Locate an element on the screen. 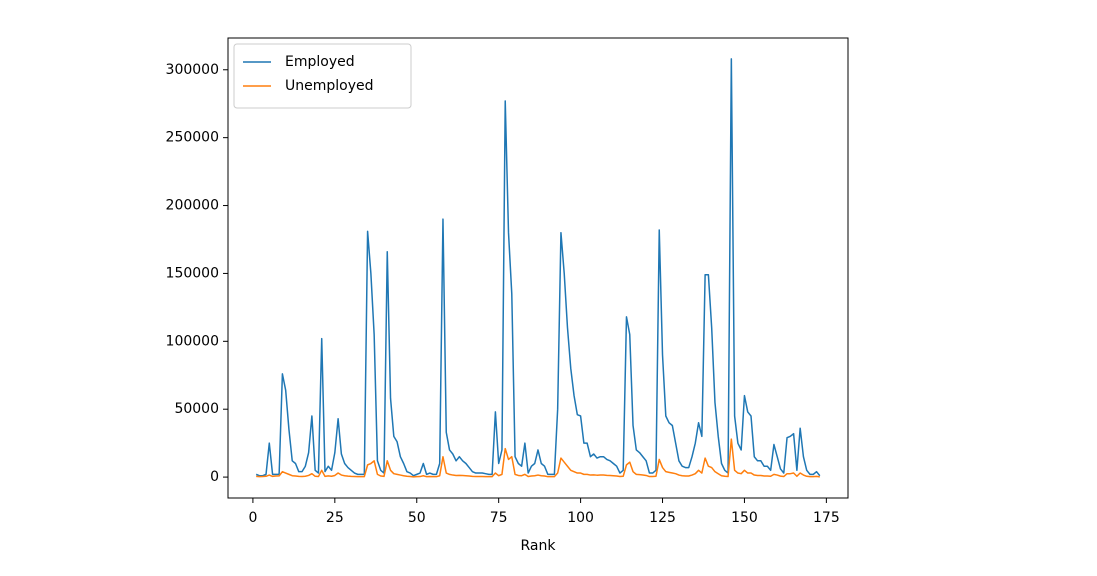 The width and height of the screenshot is (1097, 576). x-tick-label: 100 is located at coordinates (580, 518).